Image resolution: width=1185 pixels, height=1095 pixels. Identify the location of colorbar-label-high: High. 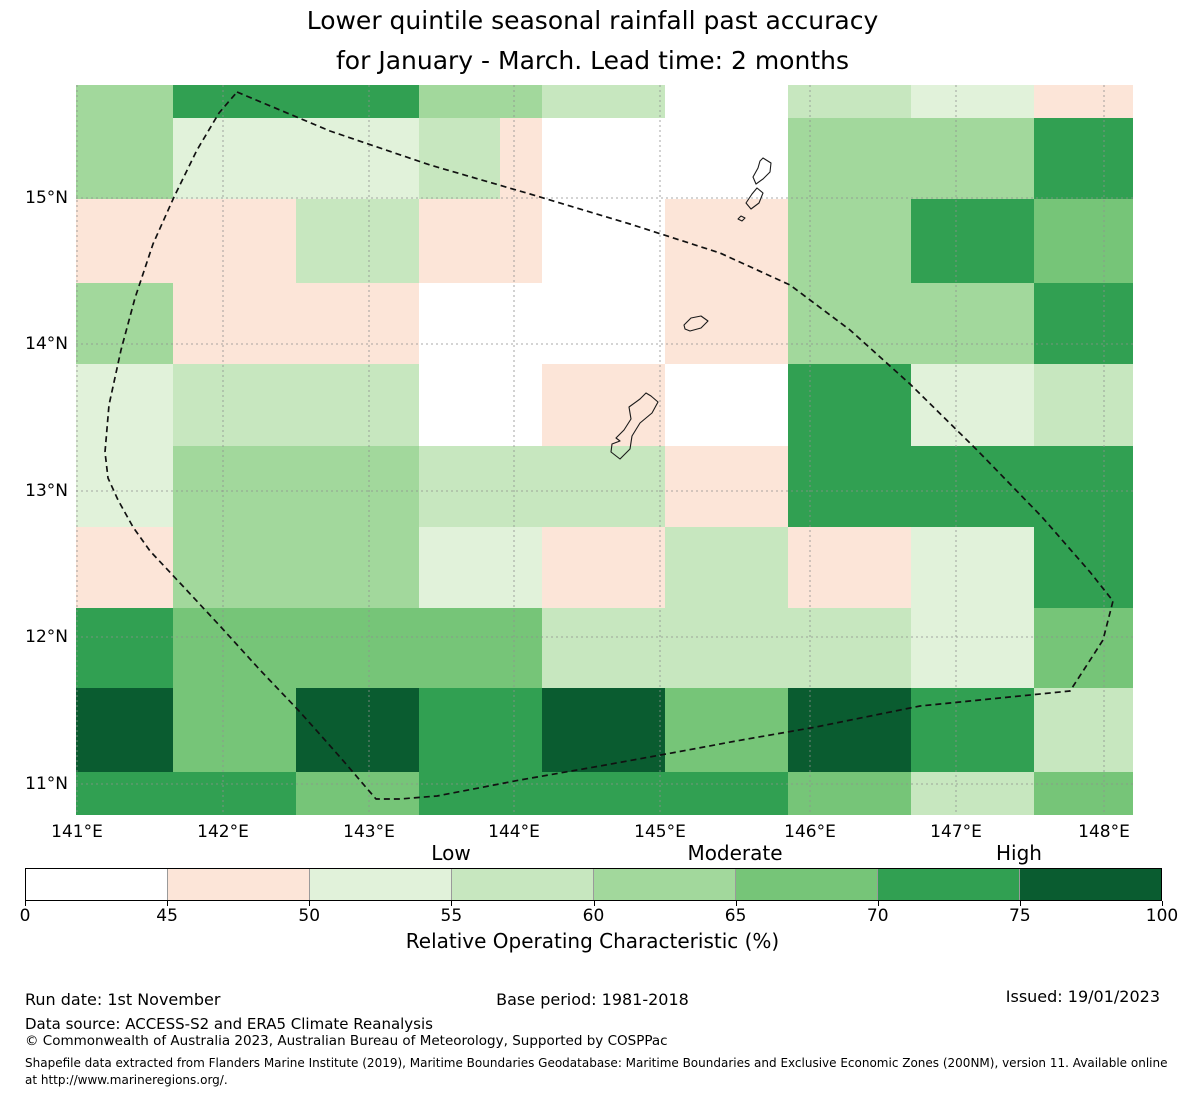
(1019, 853).